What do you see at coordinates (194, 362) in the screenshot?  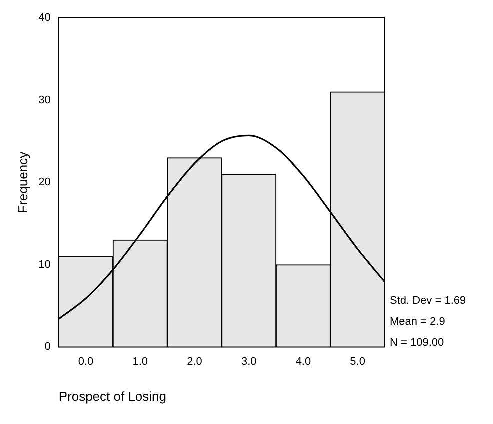 I see `x-tick-label: 2.0` at bounding box center [194, 362].